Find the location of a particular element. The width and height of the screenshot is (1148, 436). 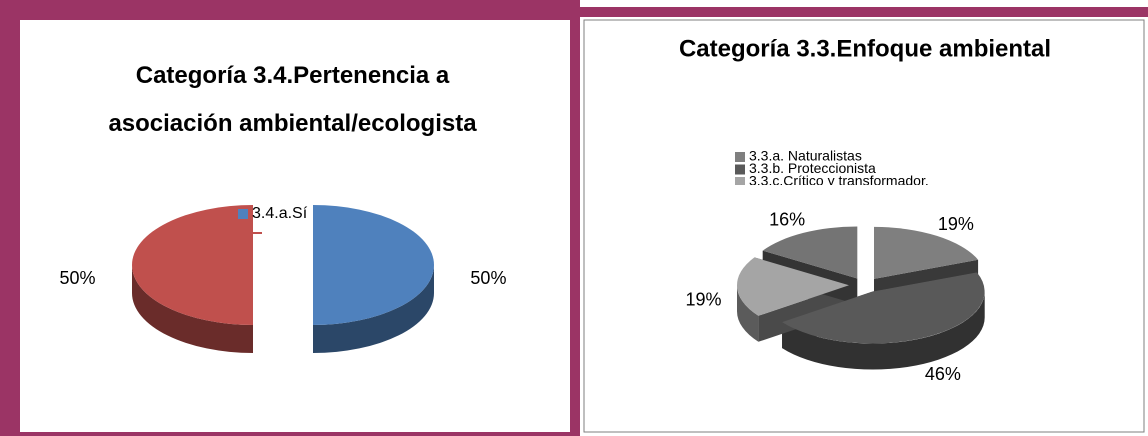

data-label: 46% is located at coordinates (943, 374).